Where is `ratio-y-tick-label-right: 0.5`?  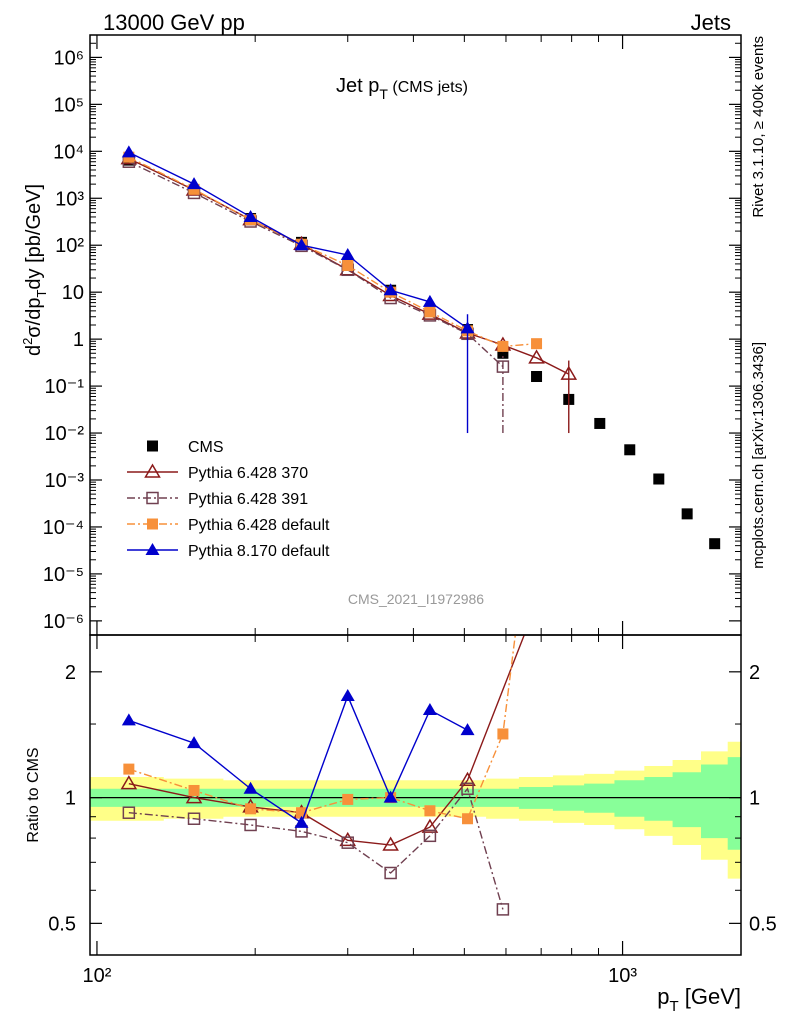
ratio-y-tick-label-right: 0.5 is located at coordinates (763, 924).